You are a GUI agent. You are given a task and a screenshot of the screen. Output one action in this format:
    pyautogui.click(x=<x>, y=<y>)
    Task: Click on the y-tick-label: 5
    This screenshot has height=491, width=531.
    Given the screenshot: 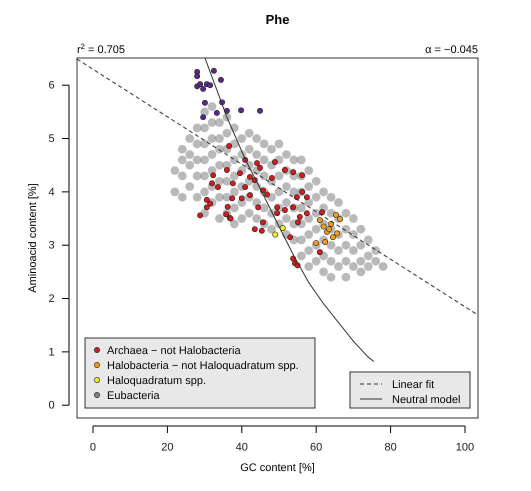 What is the action you would take?
    pyautogui.click(x=51, y=139)
    